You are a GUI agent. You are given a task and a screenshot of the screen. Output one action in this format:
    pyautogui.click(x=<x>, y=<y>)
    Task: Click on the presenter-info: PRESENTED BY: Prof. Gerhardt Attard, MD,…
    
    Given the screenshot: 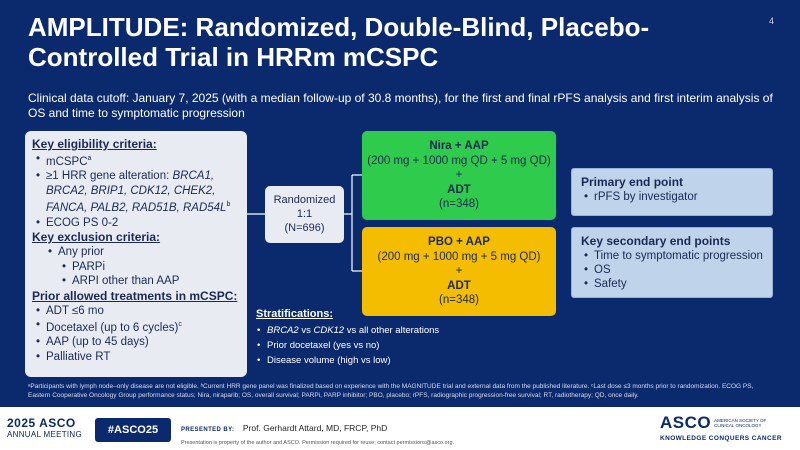 What is the action you would take?
    pyautogui.click(x=401, y=432)
    